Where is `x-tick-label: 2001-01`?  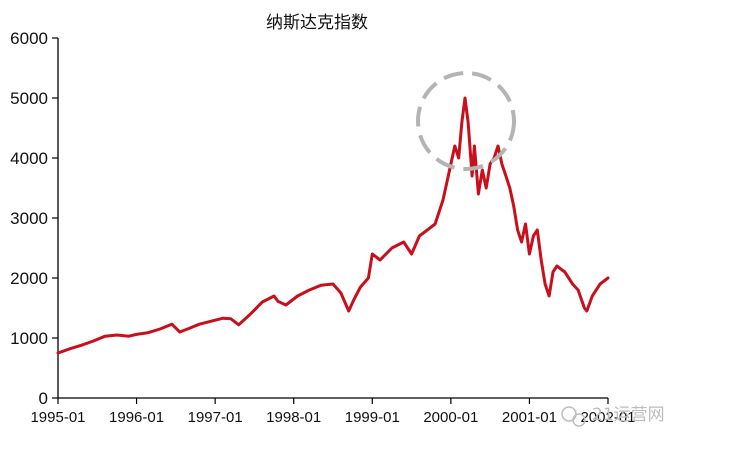 x-tick-label: 2001-01 is located at coordinates (529, 417).